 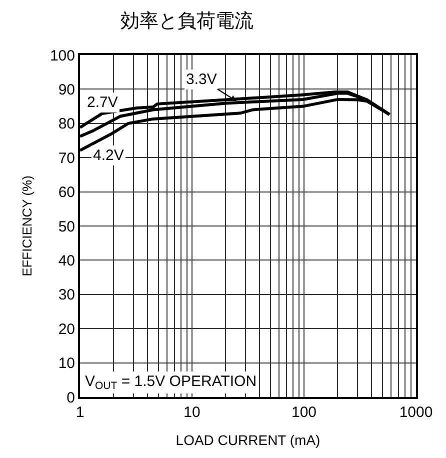 What do you see at coordinates (304, 412) in the screenshot?
I see `x-tick-label: 100` at bounding box center [304, 412].